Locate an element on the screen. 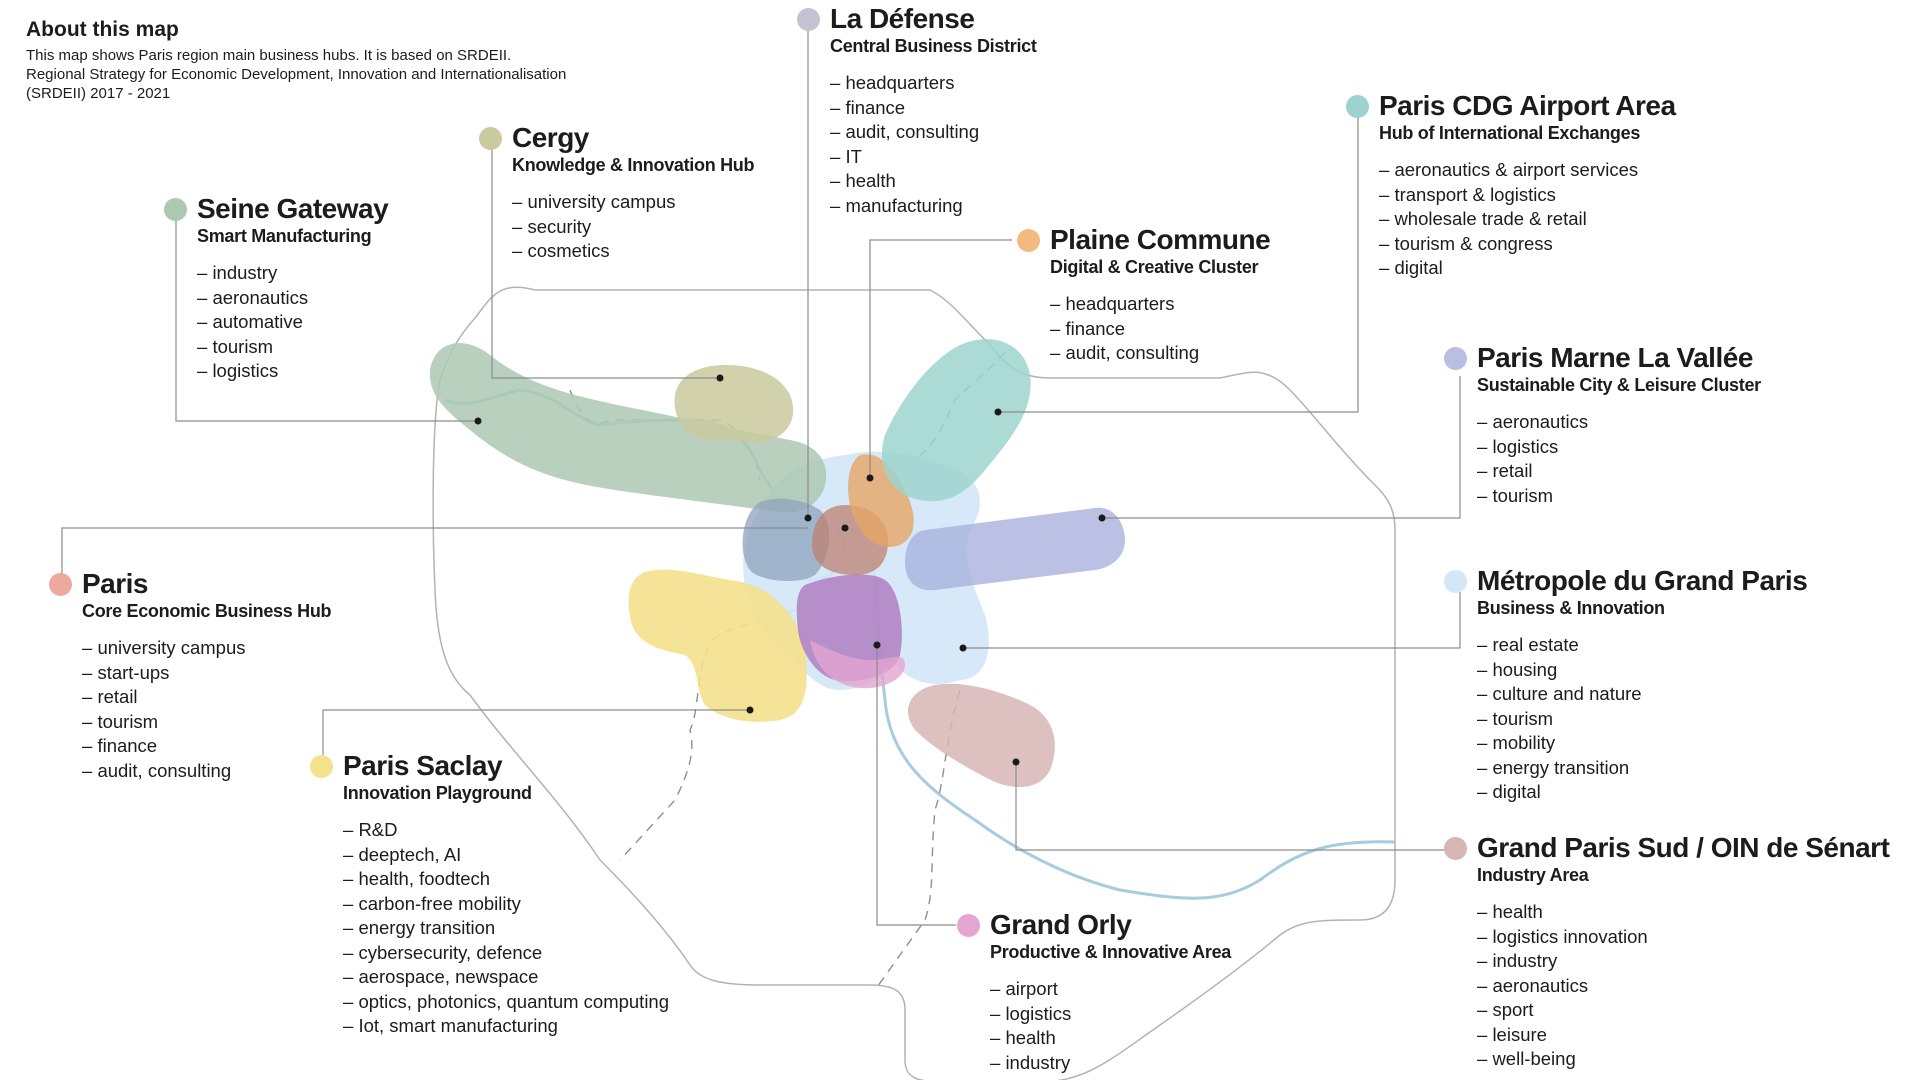  area-paris-saclay is located at coordinates (717, 645).